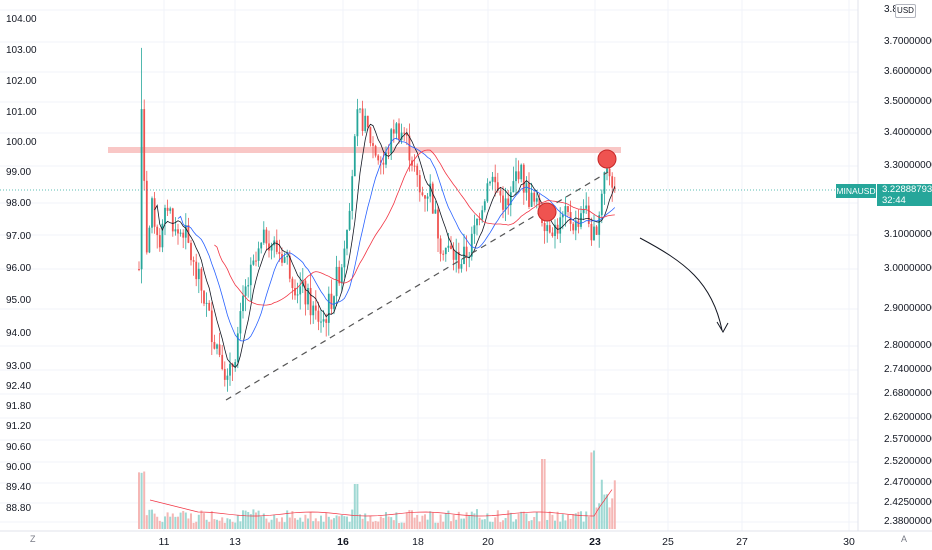 The image size is (932, 550). Describe the element at coordinates (33, 539) in the screenshot. I see `log-scale-toggle: Z` at that location.